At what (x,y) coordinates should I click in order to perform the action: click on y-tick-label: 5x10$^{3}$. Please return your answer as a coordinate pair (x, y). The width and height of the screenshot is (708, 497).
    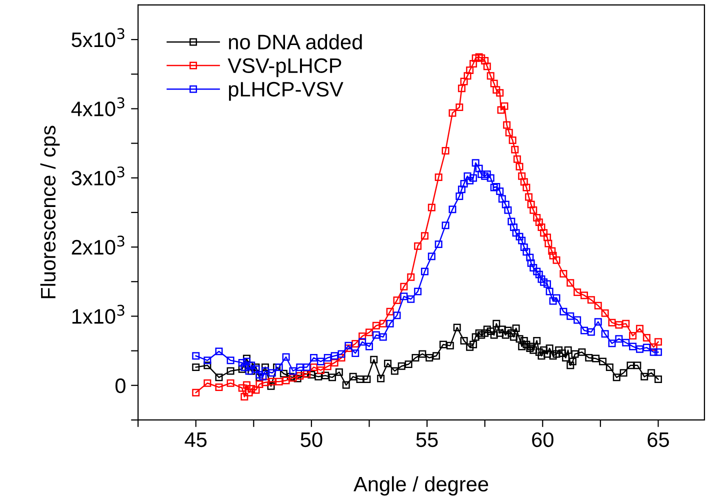
    Looking at the image, I should click on (98, 38).